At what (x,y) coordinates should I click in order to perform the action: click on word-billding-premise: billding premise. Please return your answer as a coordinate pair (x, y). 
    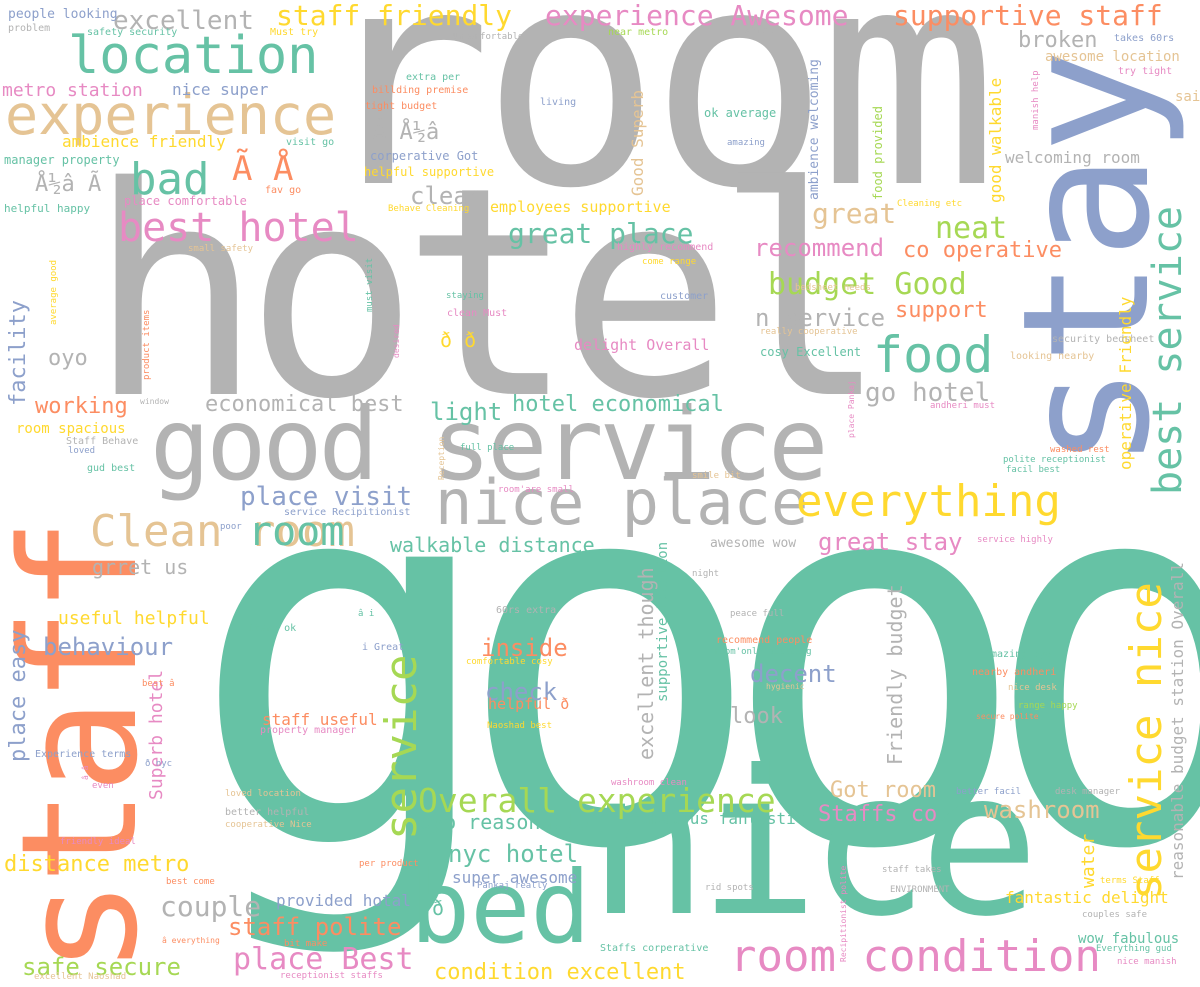
    Looking at the image, I should click on (420, 90).